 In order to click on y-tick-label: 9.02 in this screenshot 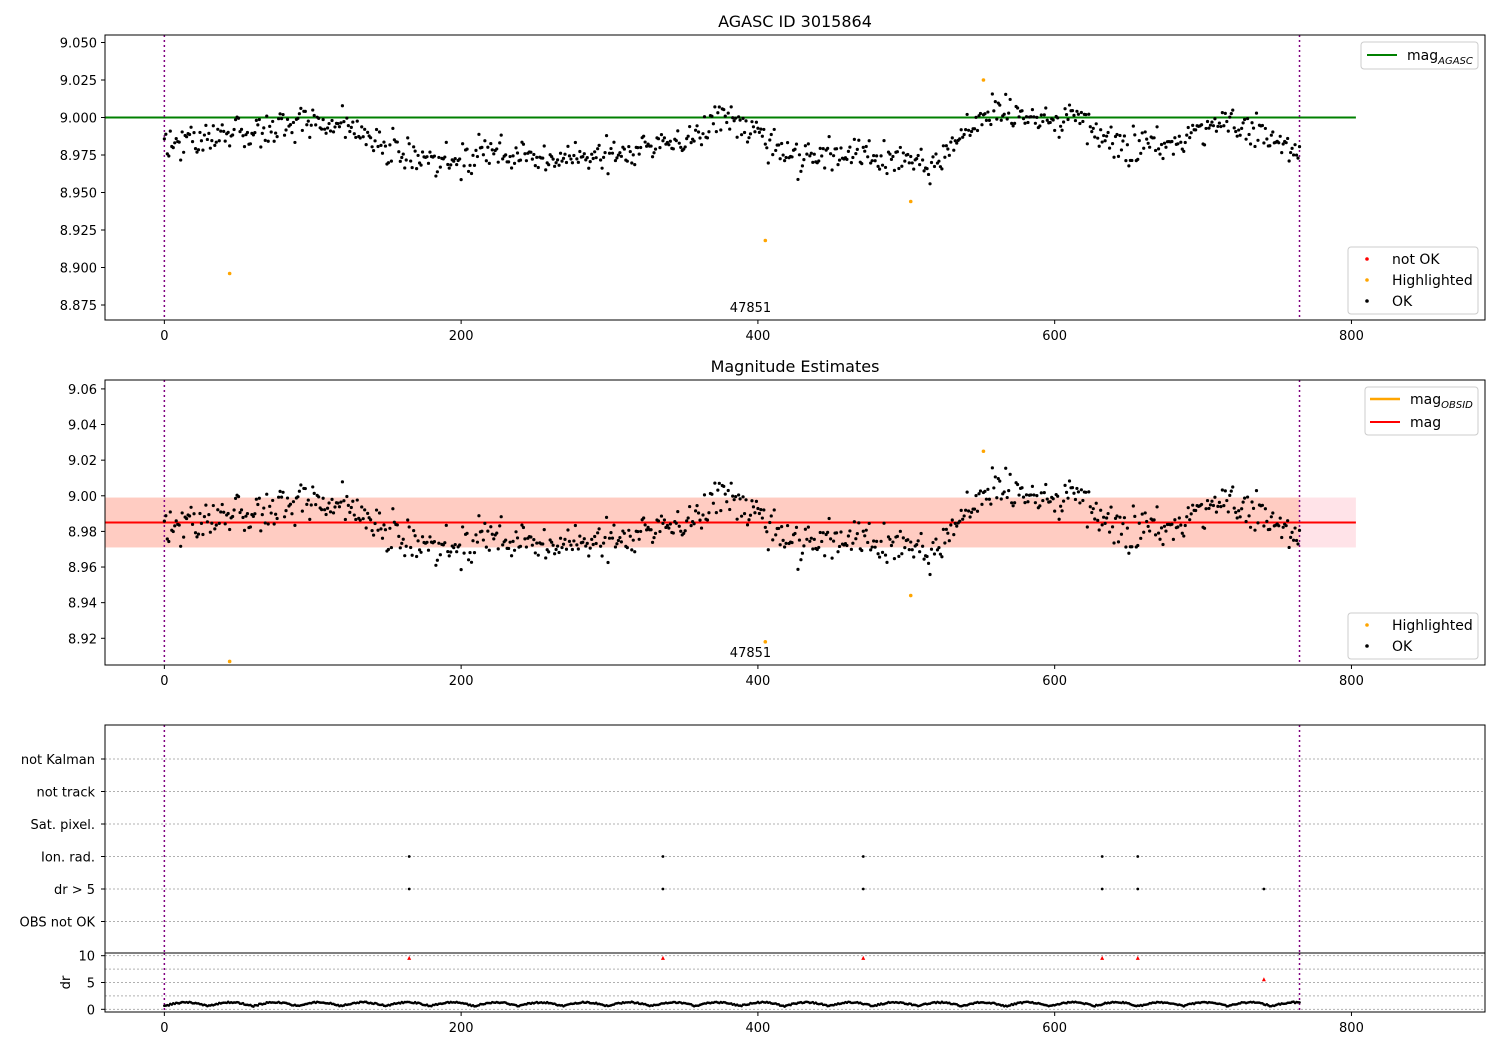, I will do `click(82, 461)`.